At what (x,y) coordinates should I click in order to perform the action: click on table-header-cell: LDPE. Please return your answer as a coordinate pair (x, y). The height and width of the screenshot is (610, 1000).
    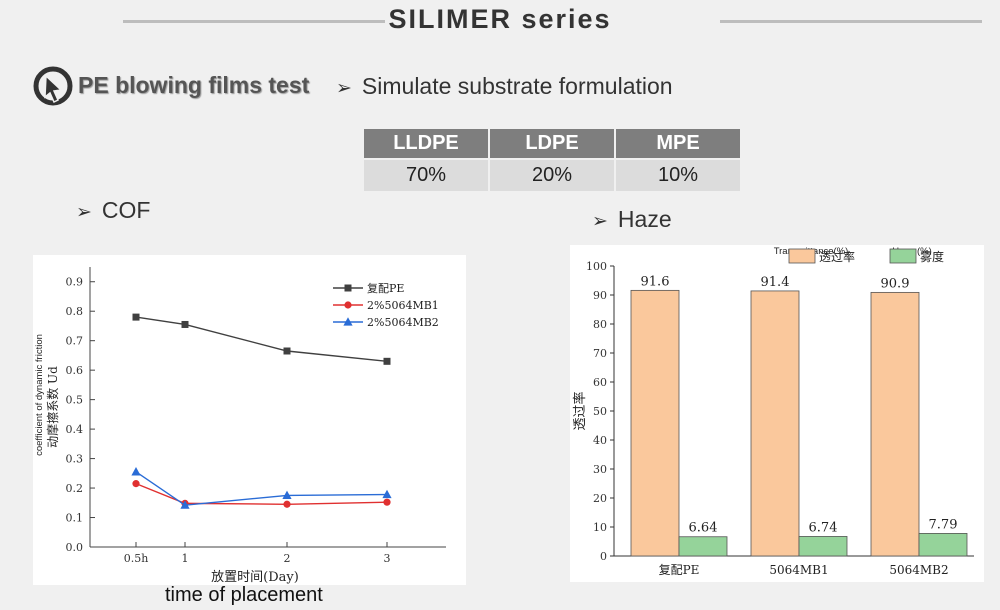
    Looking at the image, I should click on (552, 143).